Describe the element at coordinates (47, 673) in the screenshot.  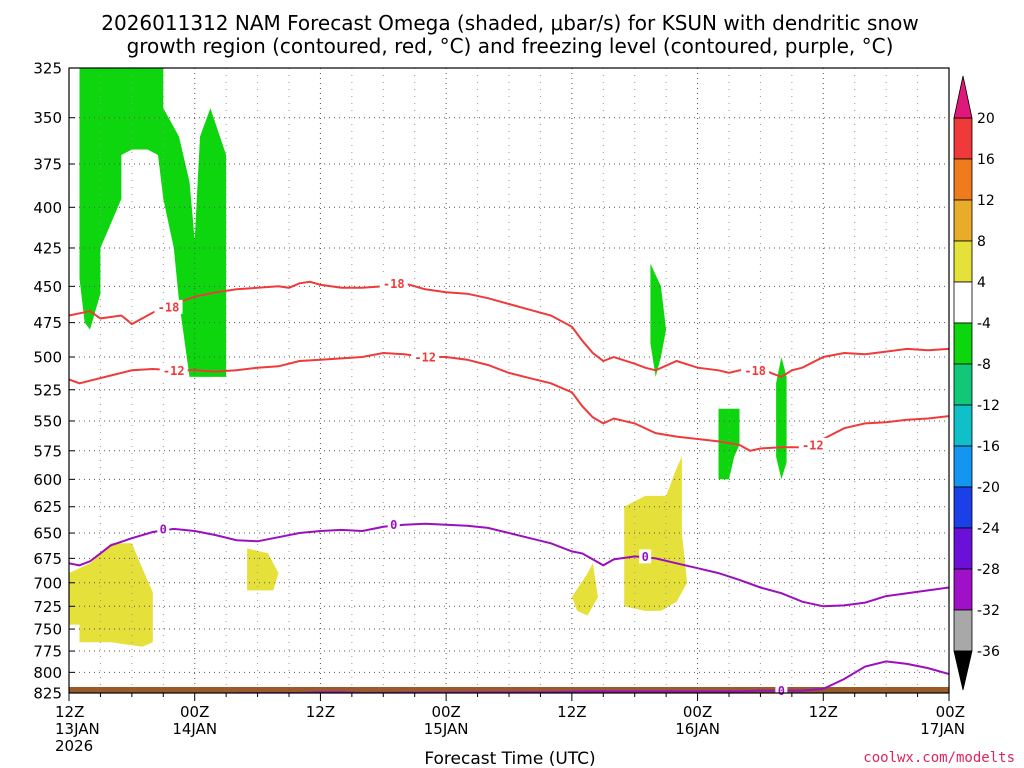
I see `y-tick-label-800: 800` at that location.